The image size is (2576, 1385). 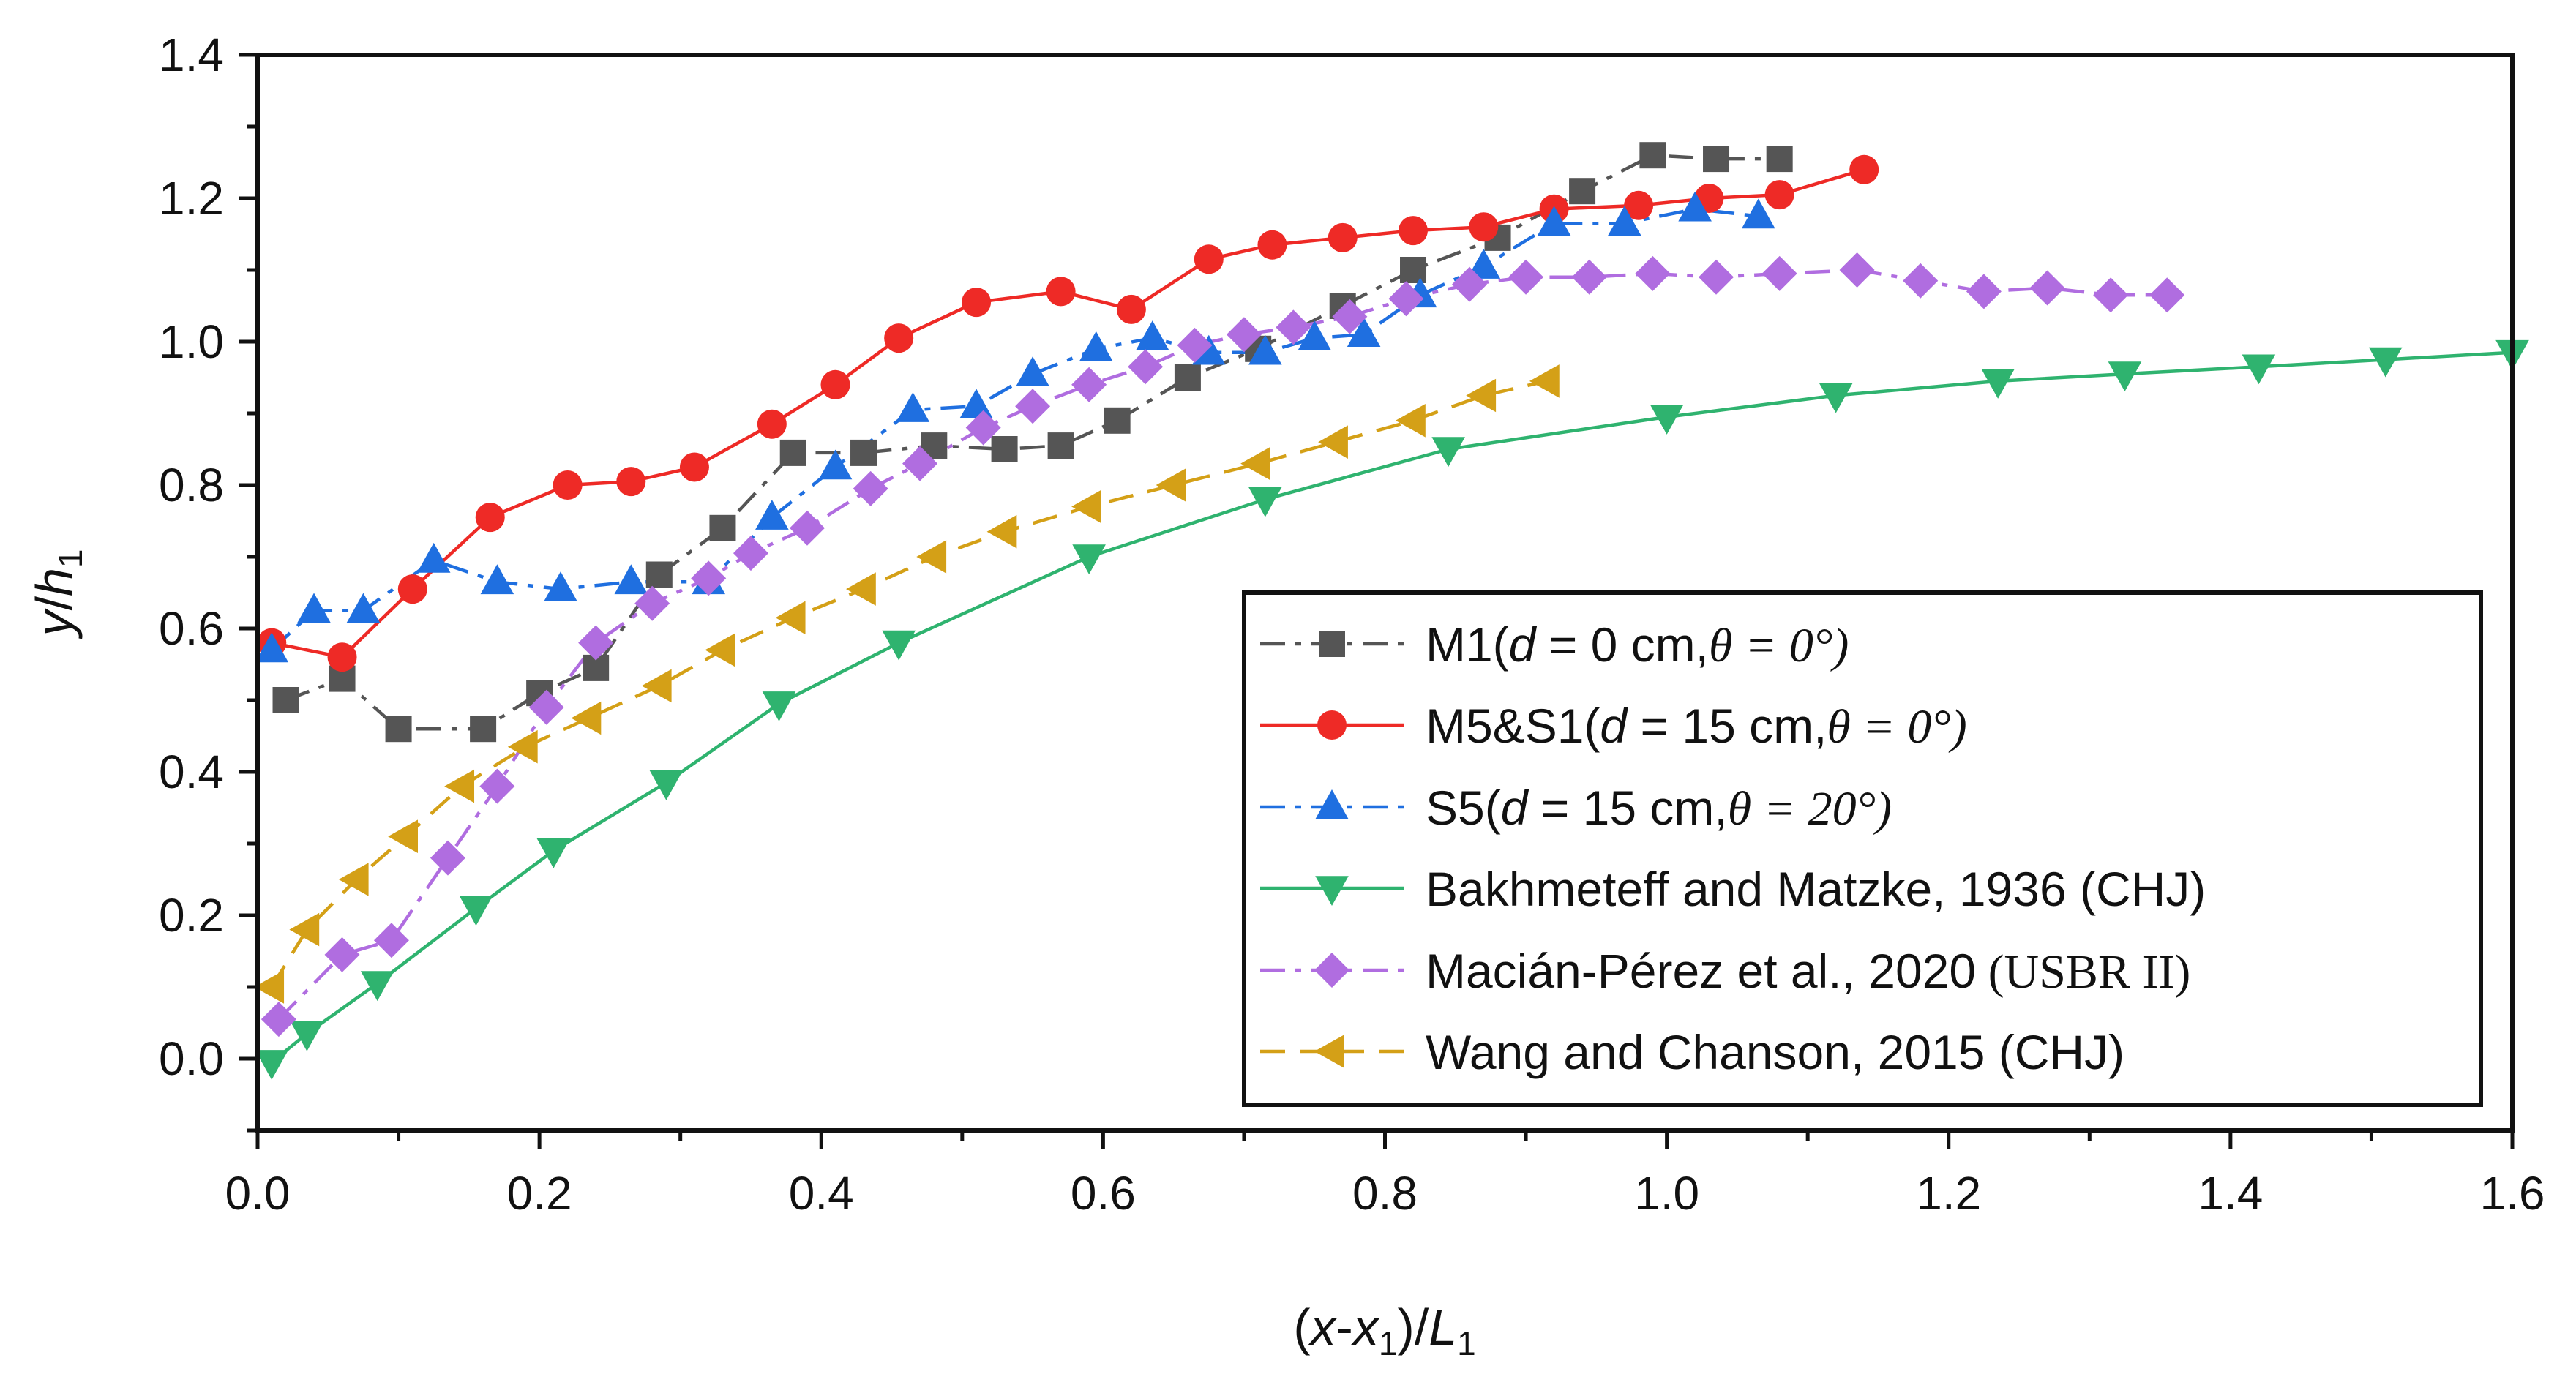 I want to click on x-axis-label: (x-x1)/L1, so click(x=1384, y=1330).